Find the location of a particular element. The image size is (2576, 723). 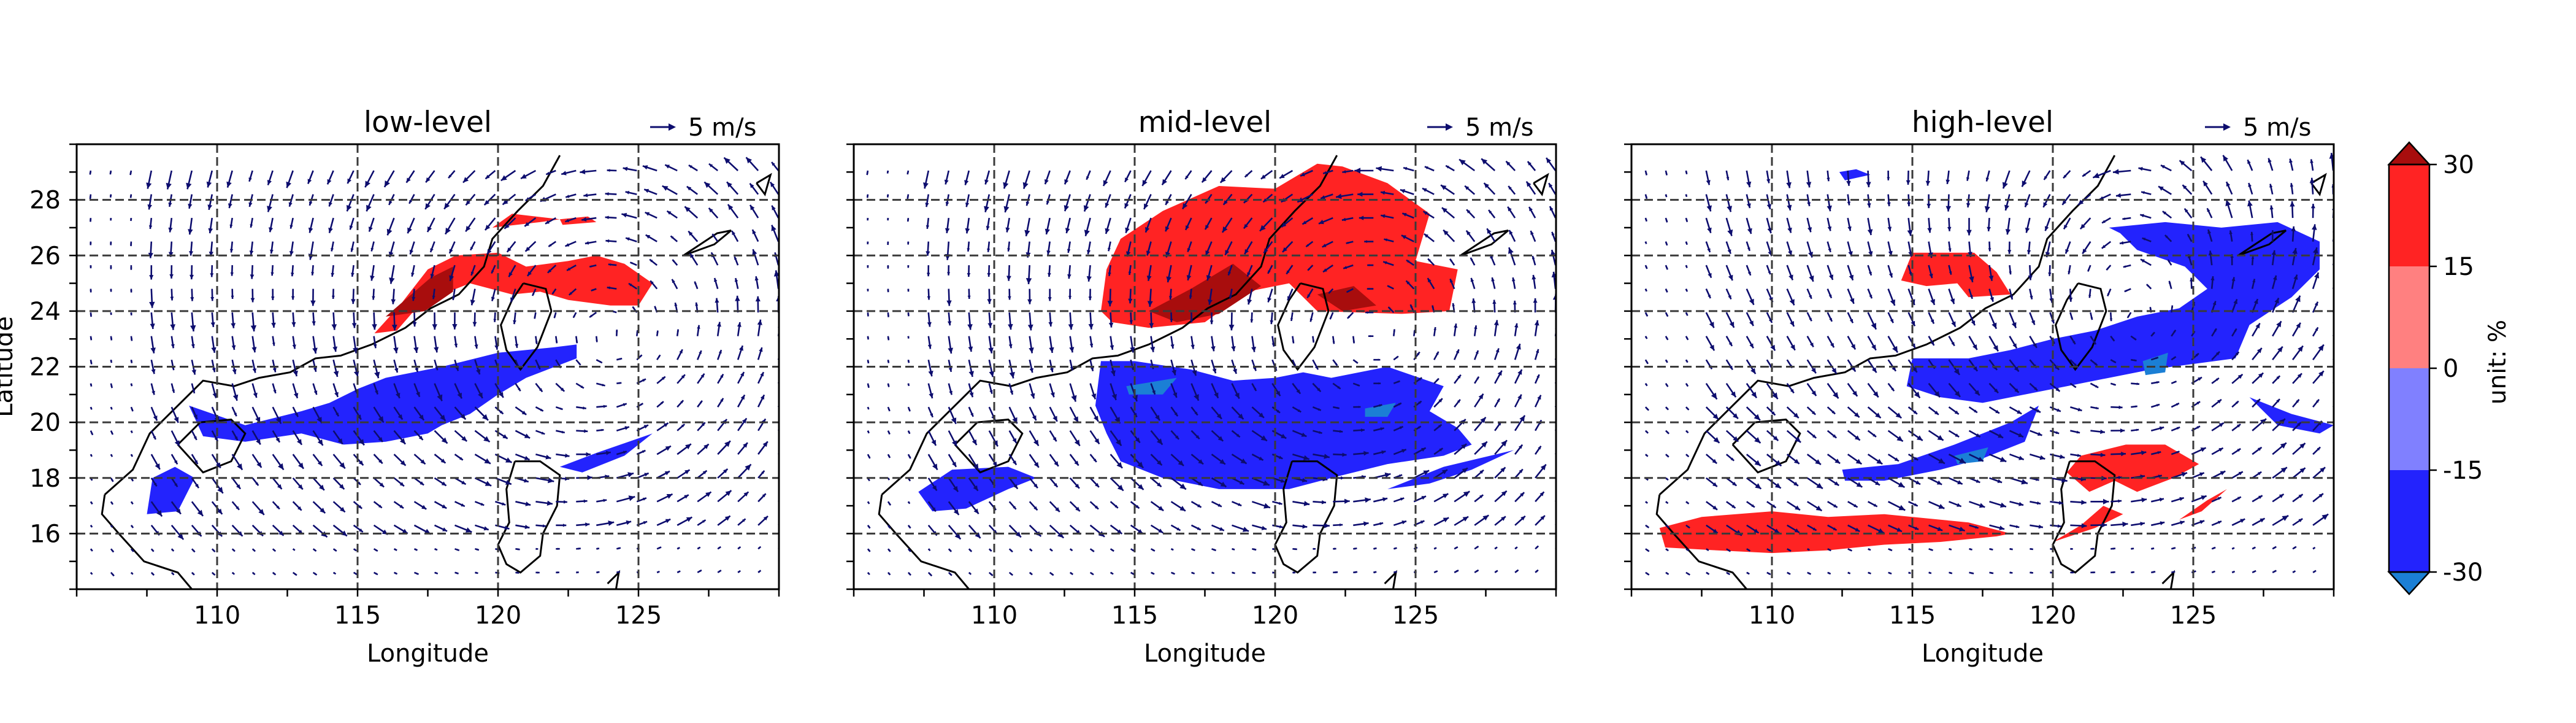

colorbar-tick-label: -30 is located at coordinates (2463, 573).